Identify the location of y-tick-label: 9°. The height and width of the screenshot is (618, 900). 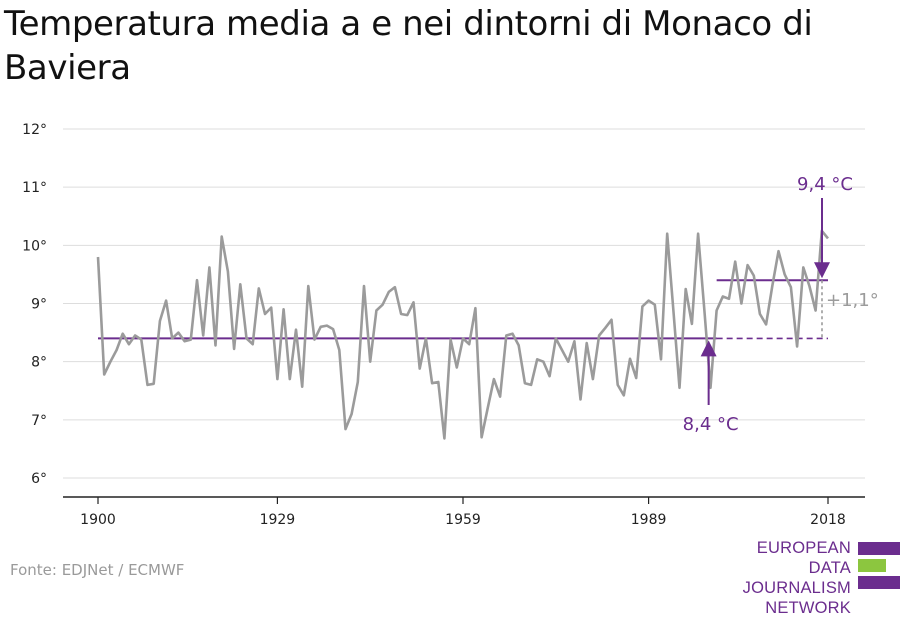
(39, 305).